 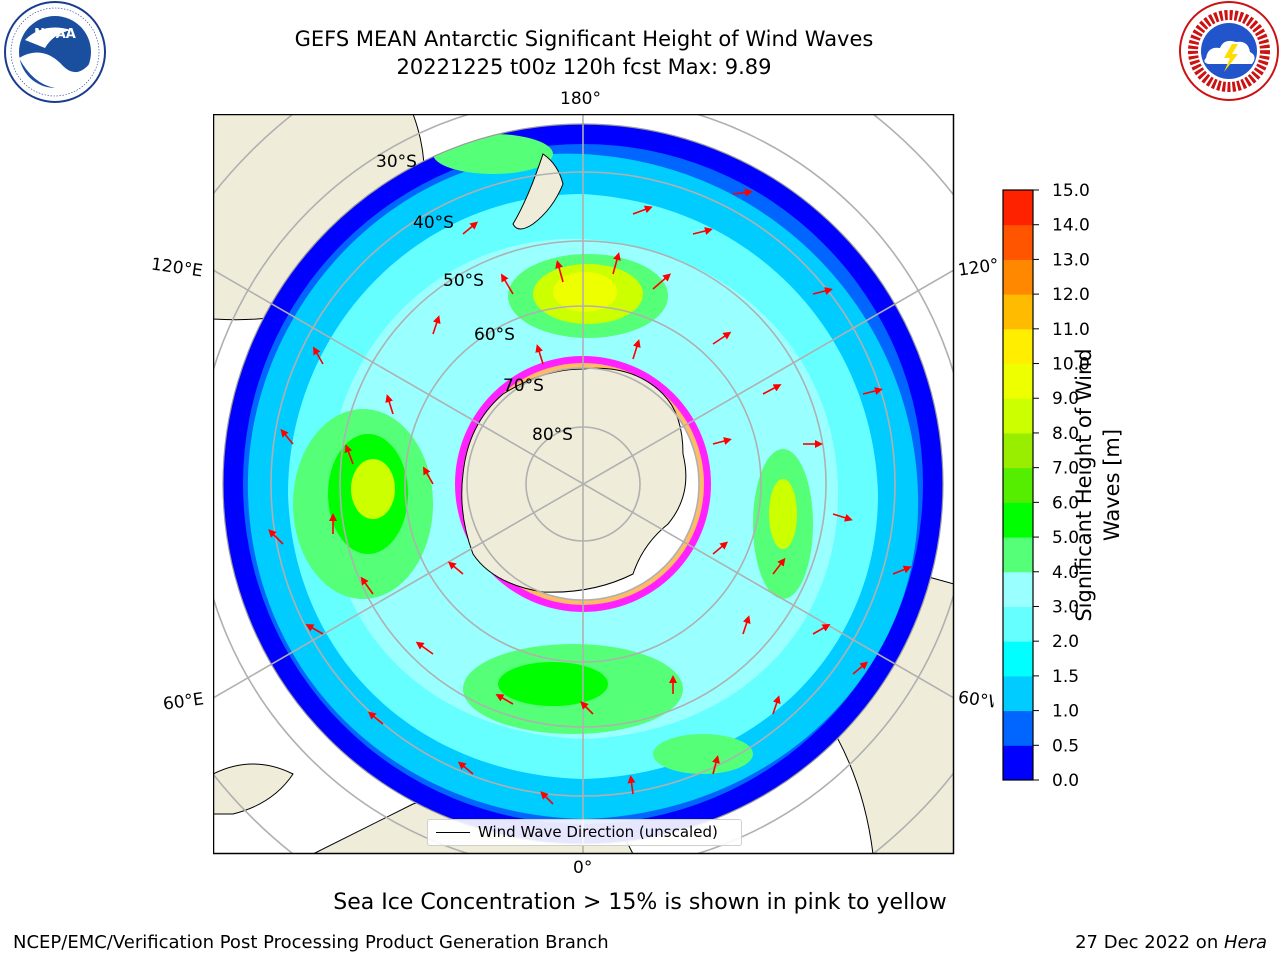 I want to click on lon-label-180: 180°, so click(x=580, y=99).